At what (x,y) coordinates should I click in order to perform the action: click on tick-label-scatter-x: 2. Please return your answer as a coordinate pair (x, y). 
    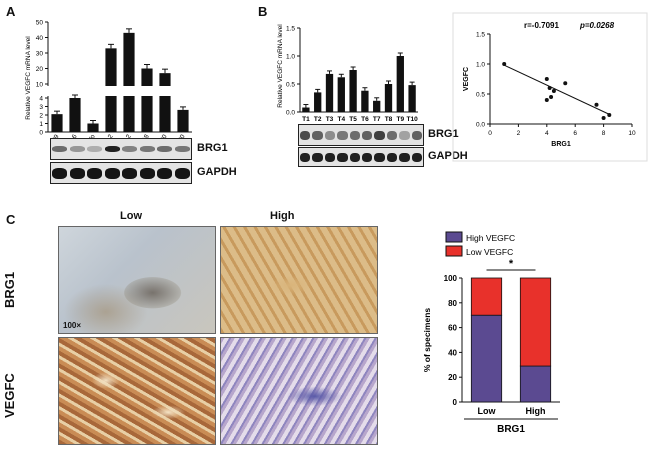
    Looking at the image, I should click on (519, 133).